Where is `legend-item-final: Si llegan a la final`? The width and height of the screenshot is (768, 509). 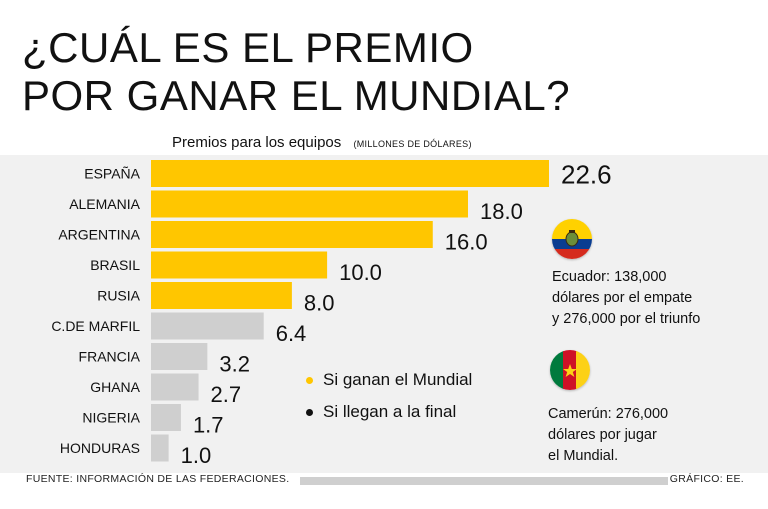
legend-item-final: Si llegan a la final is located at coordinates (381, 412).